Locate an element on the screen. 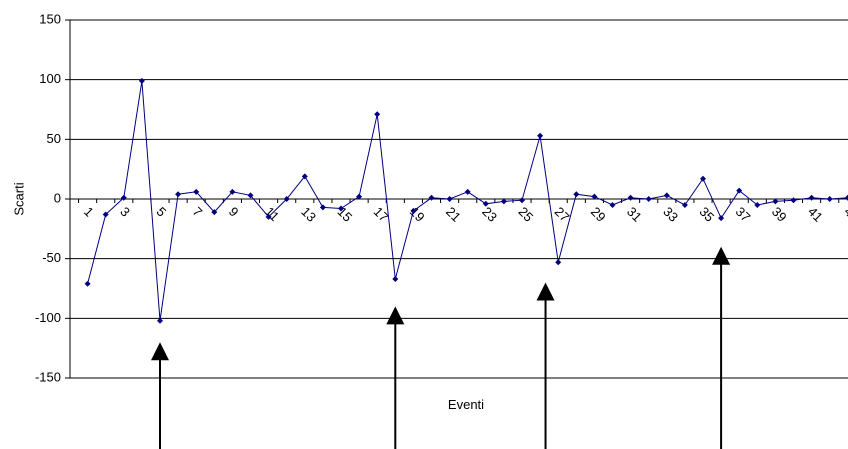 The image size is (848, 449). x-tick-label: 25 is located at coordinates (525, 214).